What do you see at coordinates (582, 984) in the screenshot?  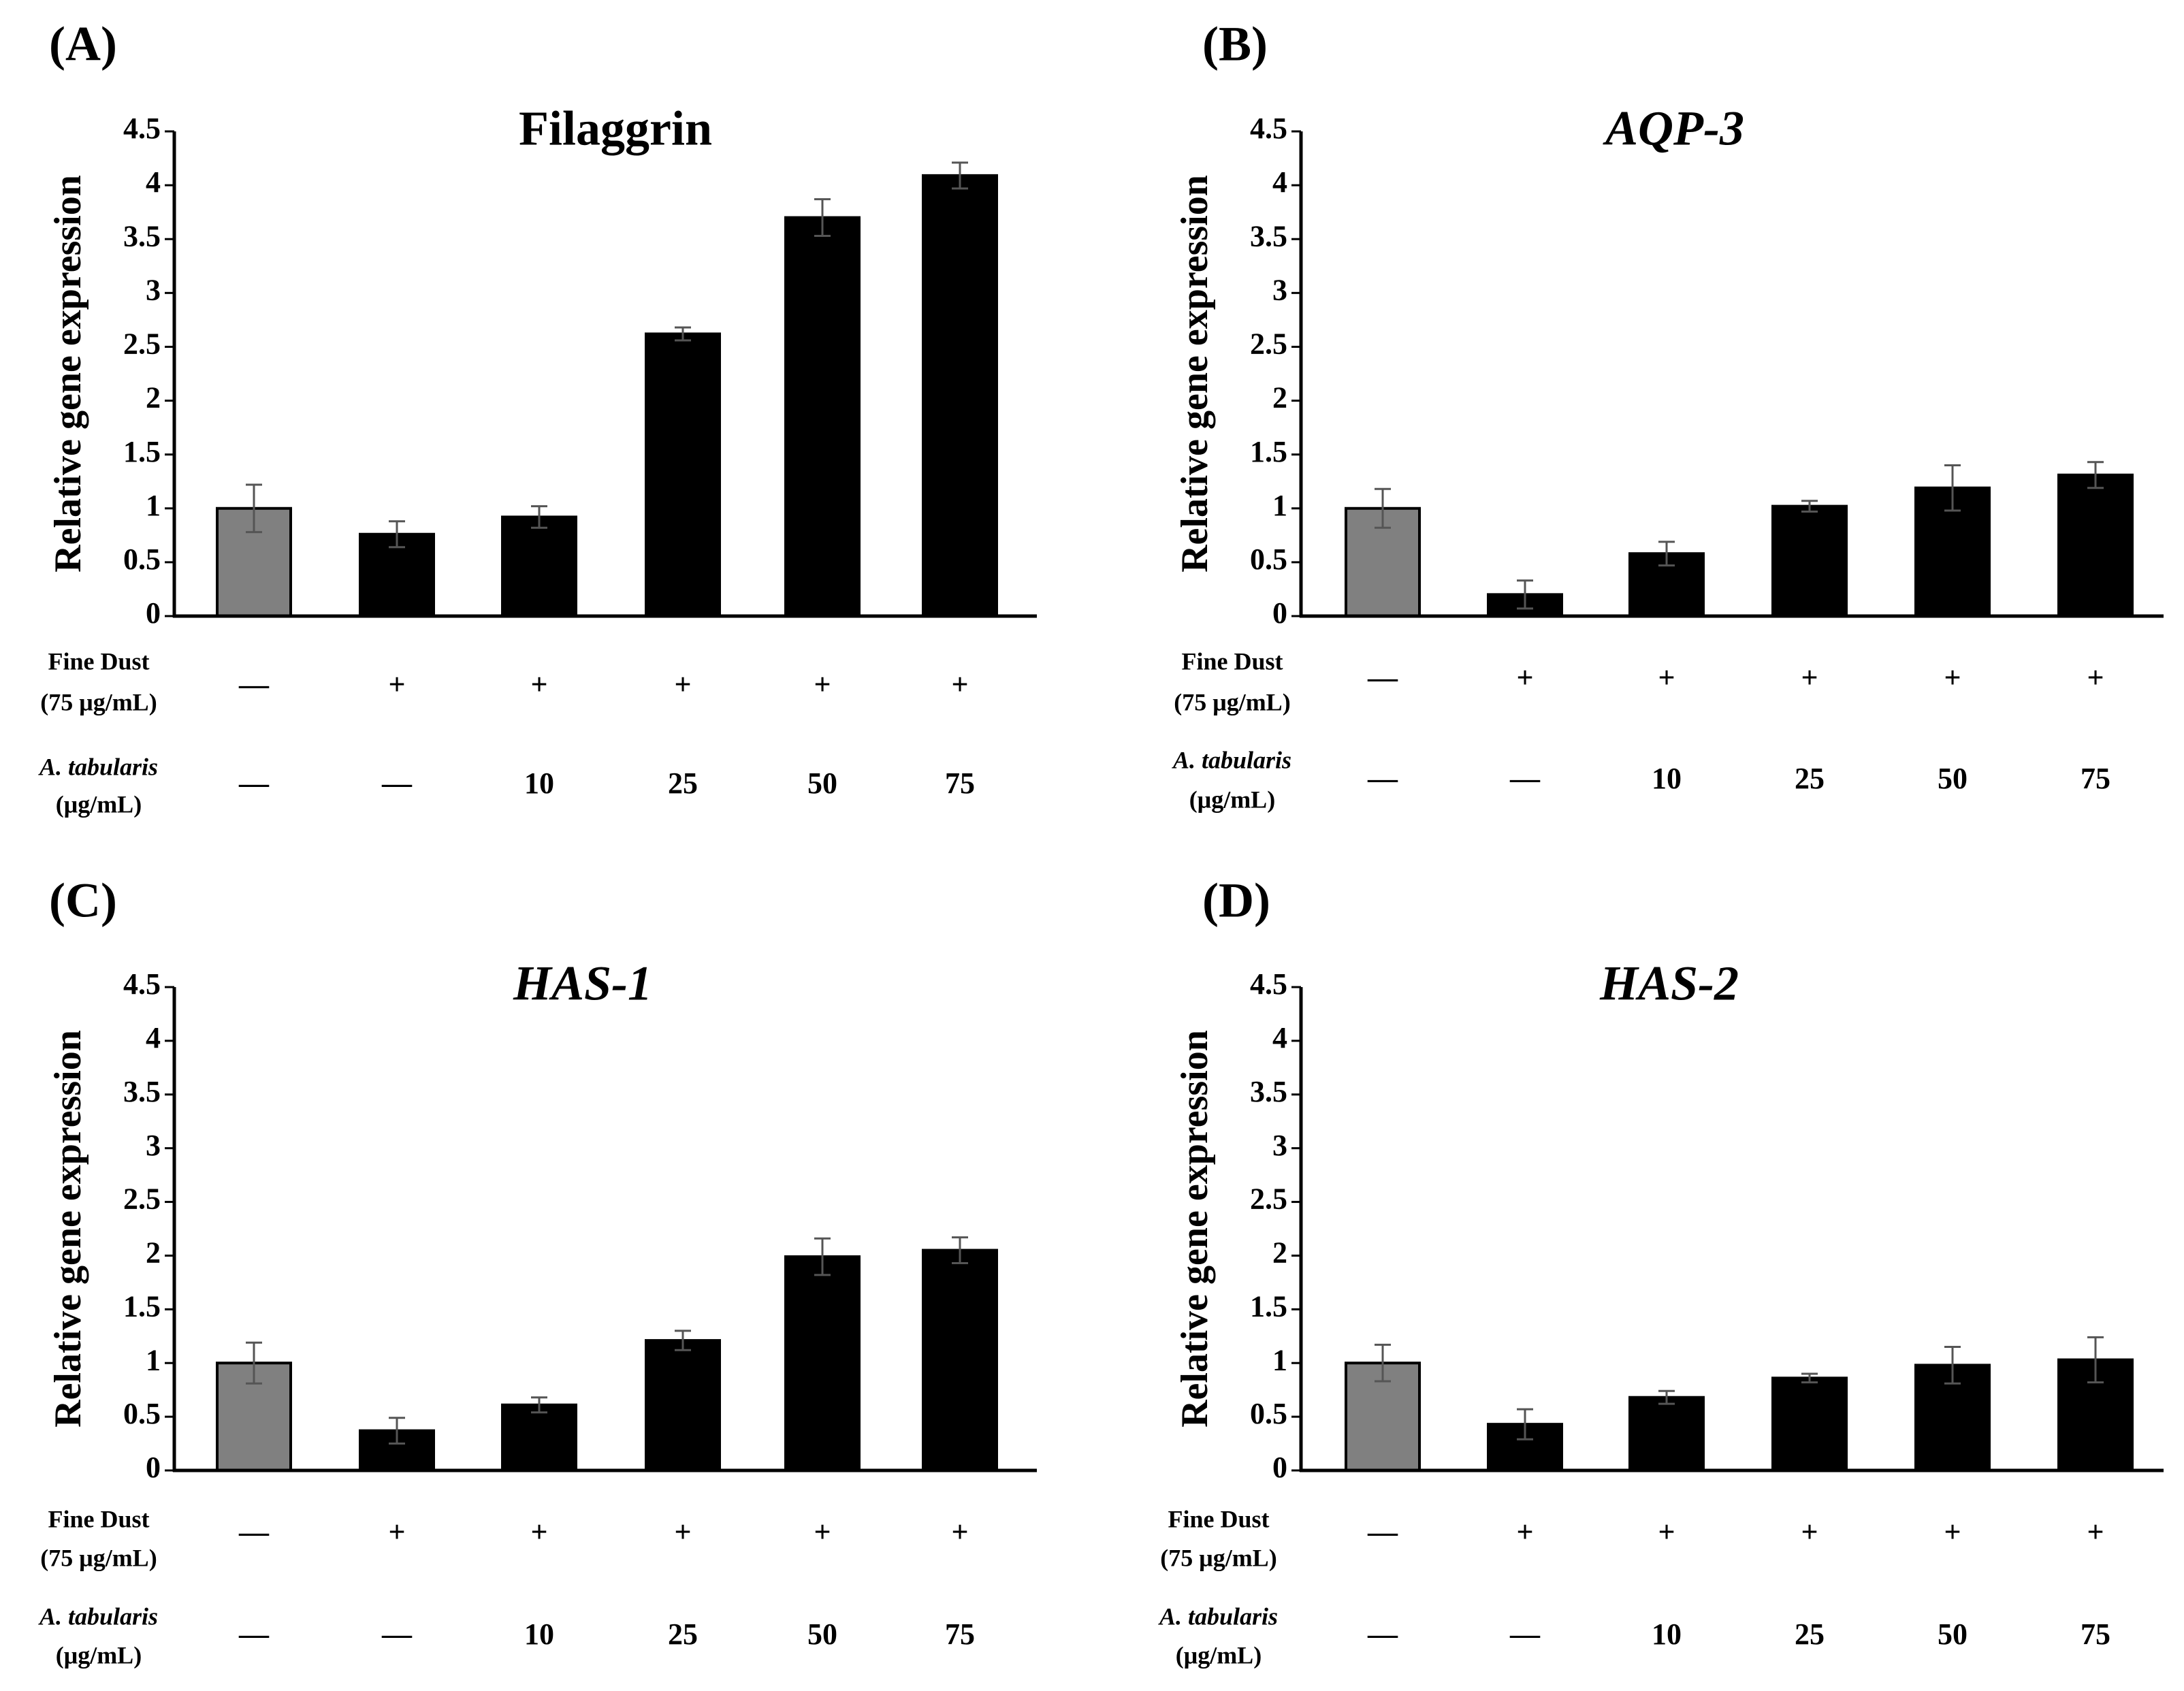 I see `chart-title: HAS-1` at bounding box center [582, 984].